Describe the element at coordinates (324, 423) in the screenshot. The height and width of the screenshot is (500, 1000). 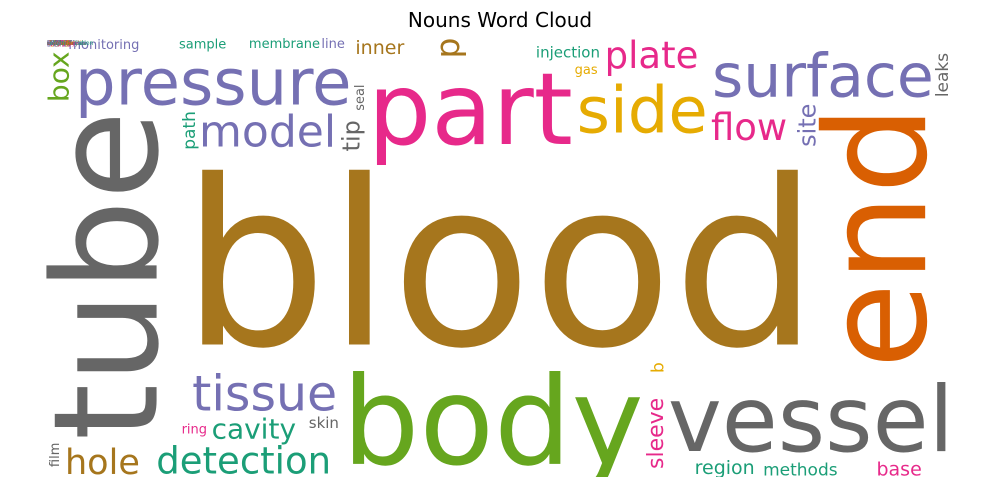
I see `word-skin: skin` at that location.